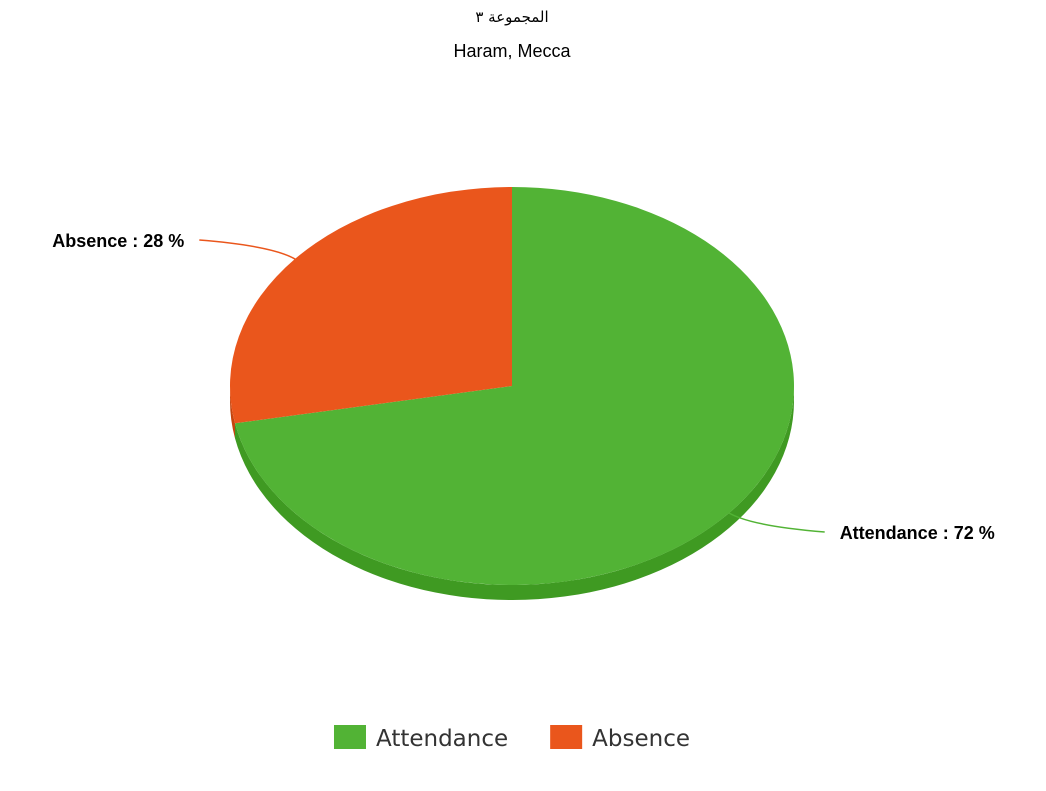 This screenshot has height=791, width=1046. What do you see at coordinates (349, 737) in the screenshot?
I see `legend-swatch-attendance` at bounding box center [349, 737].